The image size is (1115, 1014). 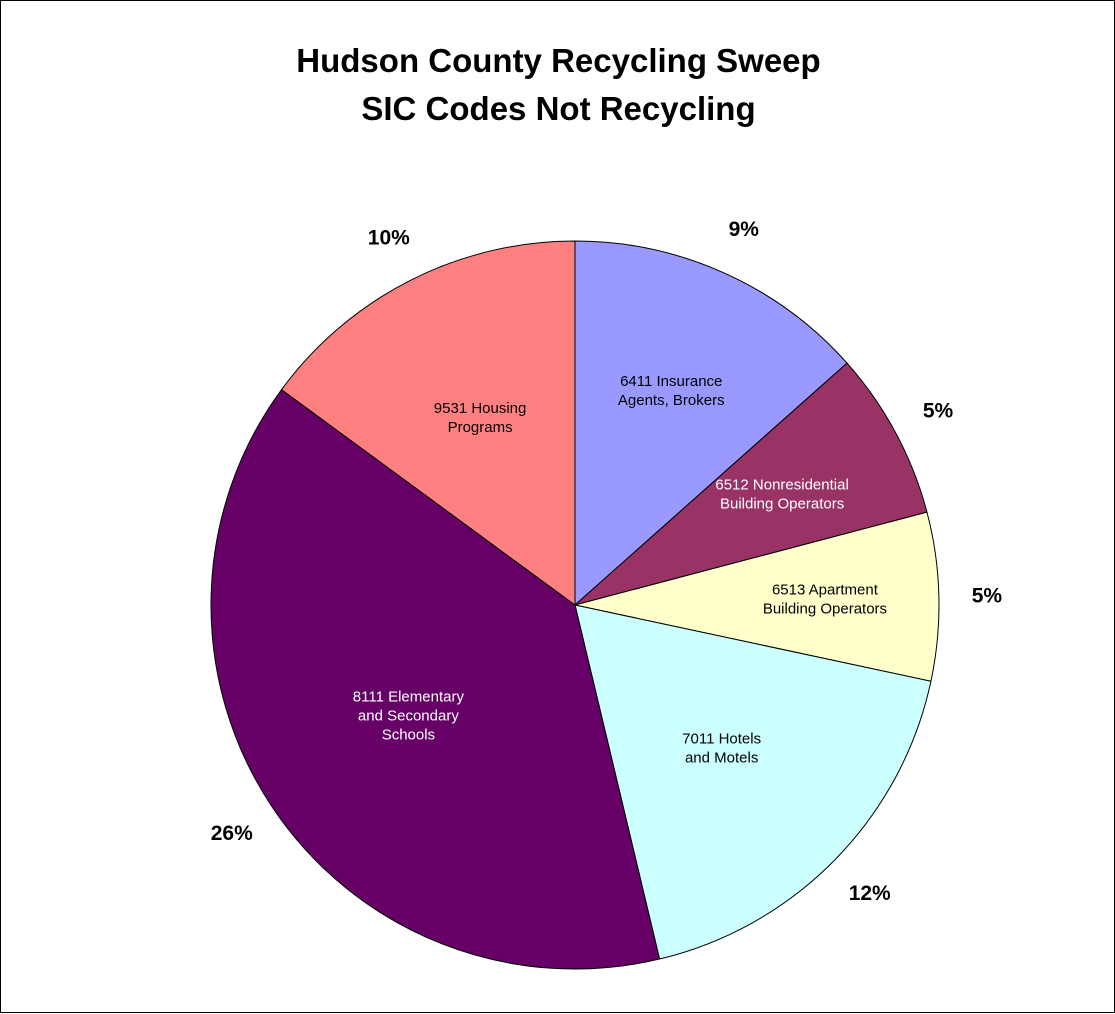 What do you see at coordinates (409, 716) in the screenshot?
I see `slice-label: 8111 Elementary and Secondary Schools` at bounding box center [409, 716].